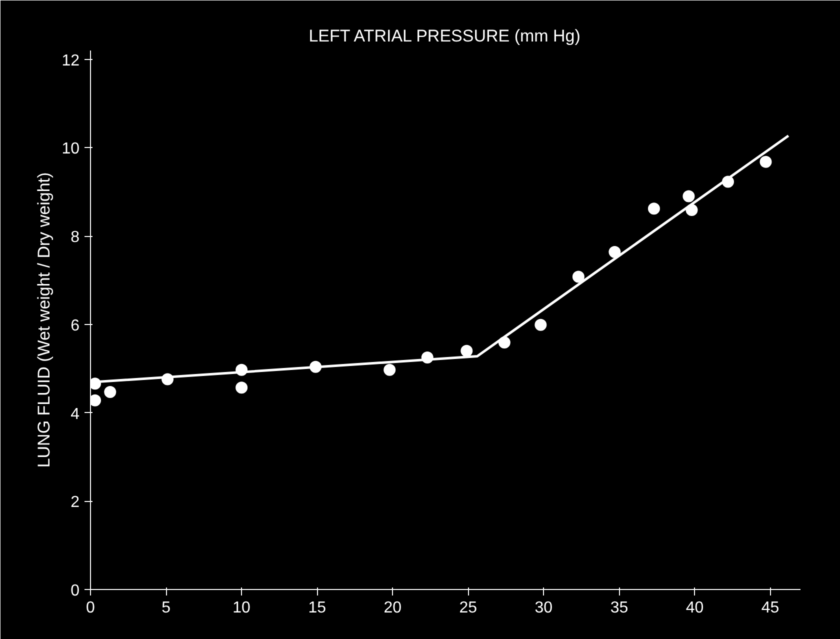 The height and width of the screenshot is (639, 840). Describe the element at coordinates (44, 320) in the screenshot. I see `y-axis-title: LUNG FLUID (Wet weight / Dry weight)` at that location.